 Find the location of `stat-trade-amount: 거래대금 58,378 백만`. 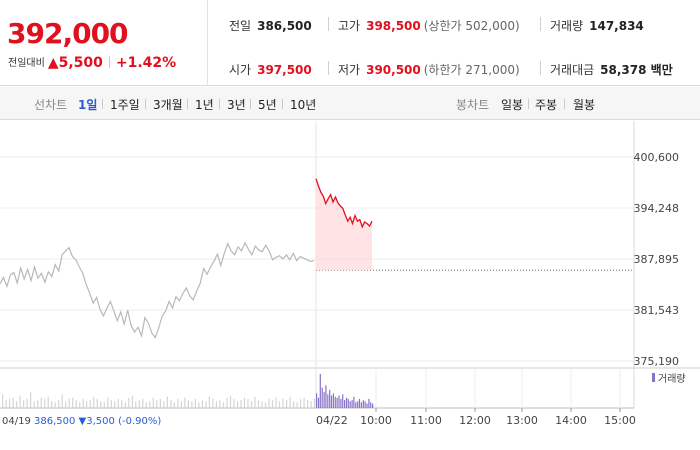

stat-trade-amount: 거래대금 58,378 백만 is located at coordinates (611, 70).